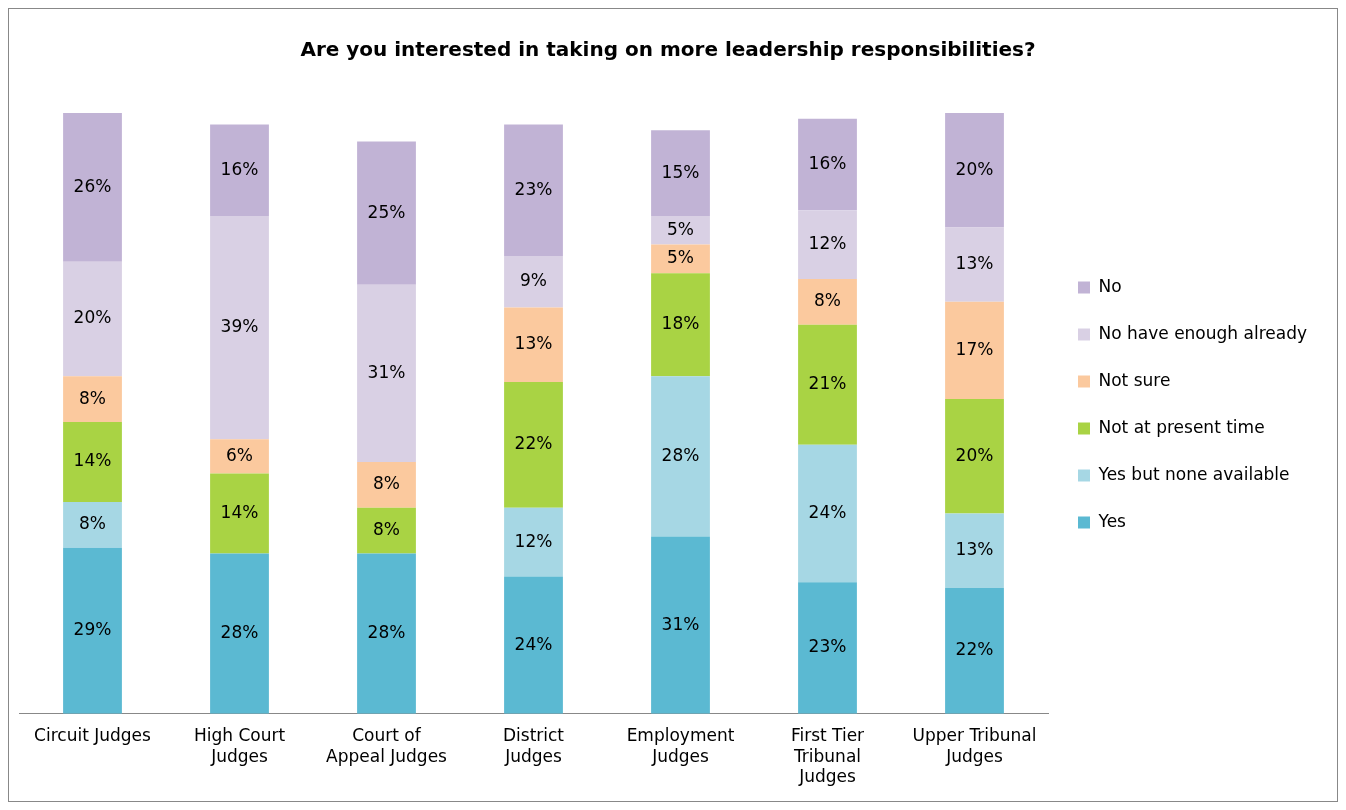  I want to click on x-tick-label: High Court Judges, so click(239, 745).